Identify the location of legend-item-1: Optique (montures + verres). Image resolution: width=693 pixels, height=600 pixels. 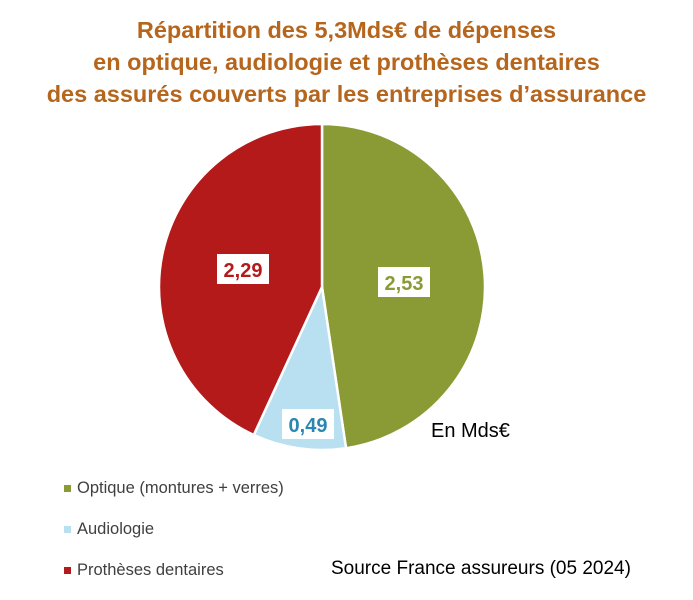
(174, 488).